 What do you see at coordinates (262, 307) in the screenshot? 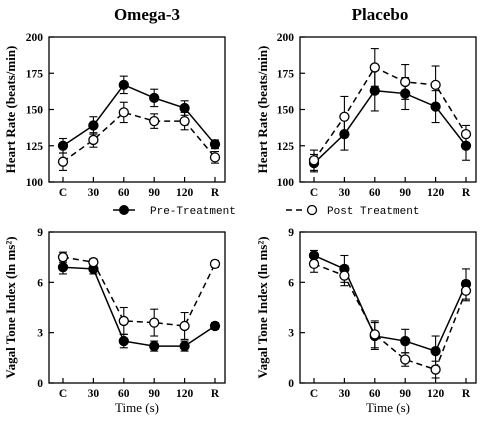
I see `y-axis-title: Vagal Tone Index (ln ms²)` at bounding box center [262, 307].